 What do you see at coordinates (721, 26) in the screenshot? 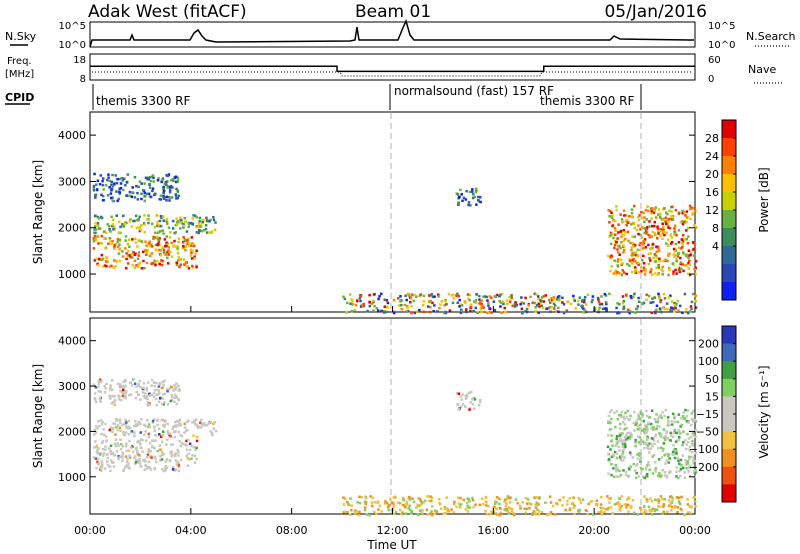
I see `nsky-right-tick-top: 10^5` at bounding box center [721, 26].